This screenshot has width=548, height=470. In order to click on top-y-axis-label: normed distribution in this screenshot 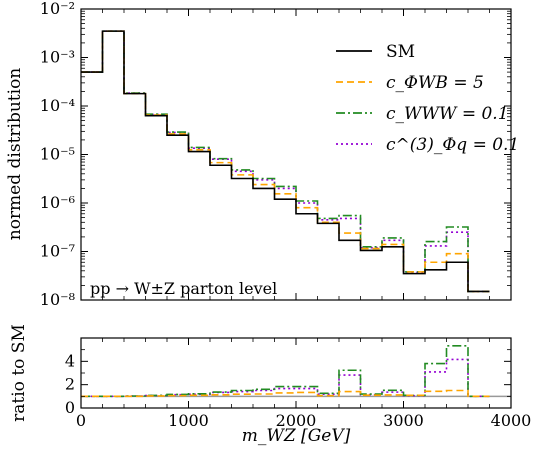, I will do `click(15, 154)`.